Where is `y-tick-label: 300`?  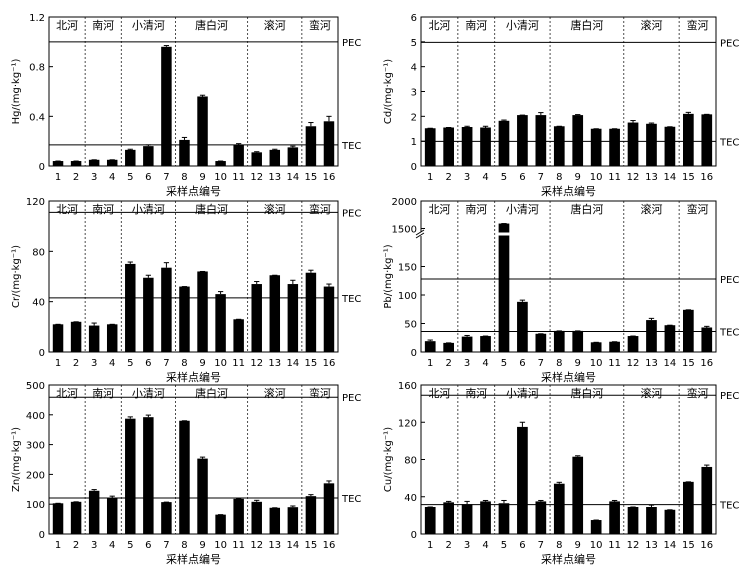 y-tick-label: 300 is located at coordinates (35, 446).